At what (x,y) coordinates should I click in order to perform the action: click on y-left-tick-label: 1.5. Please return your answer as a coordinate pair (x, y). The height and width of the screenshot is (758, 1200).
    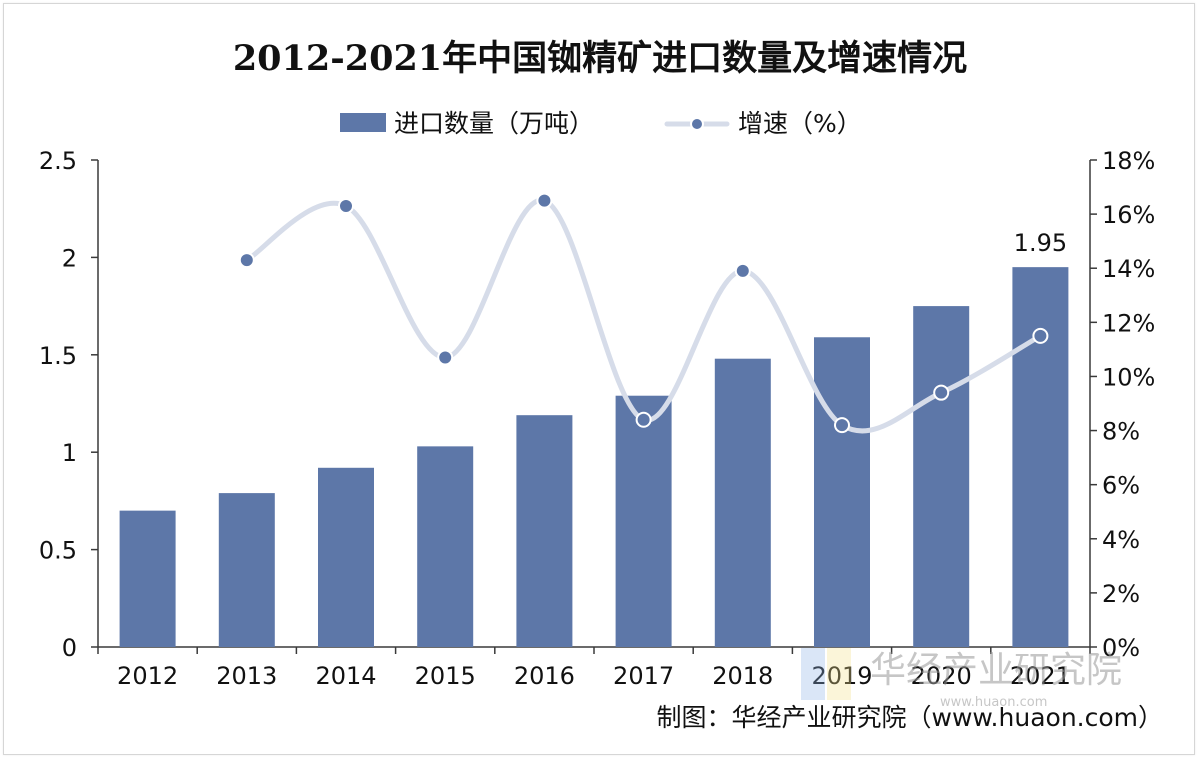
    Looking at the image, I should click on (58, 356).